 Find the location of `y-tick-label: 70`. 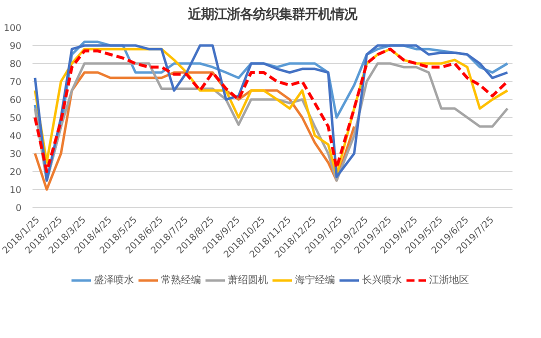

y-tick-label: 70 is located at coordinates (16, 82).